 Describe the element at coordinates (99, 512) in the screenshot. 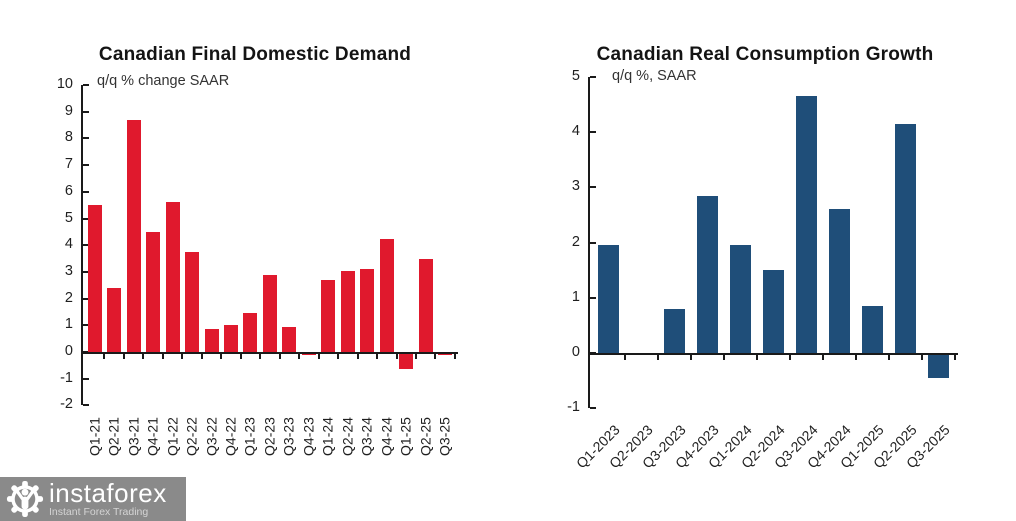

I see `logo-tagline: Instant Forex Trading` at that location.